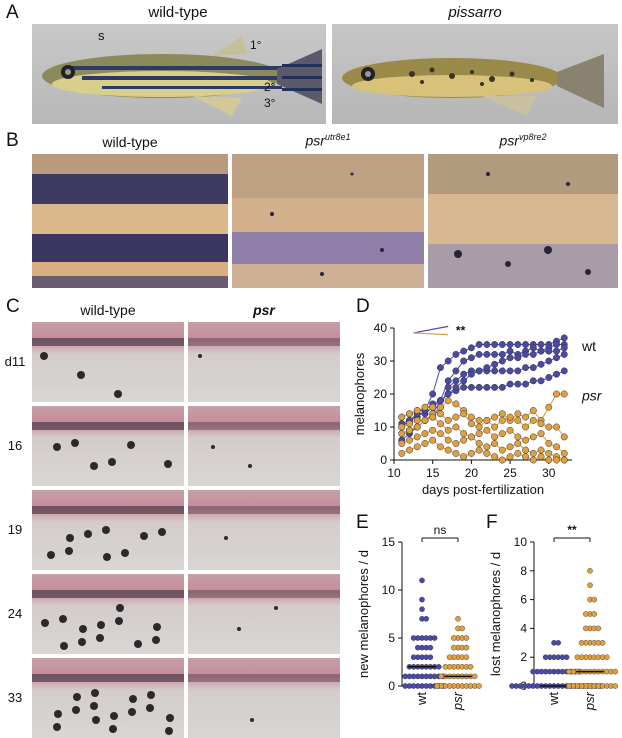 The image size is (622, 738). I want to click on x-tick-label: 10, so click(394, 473).